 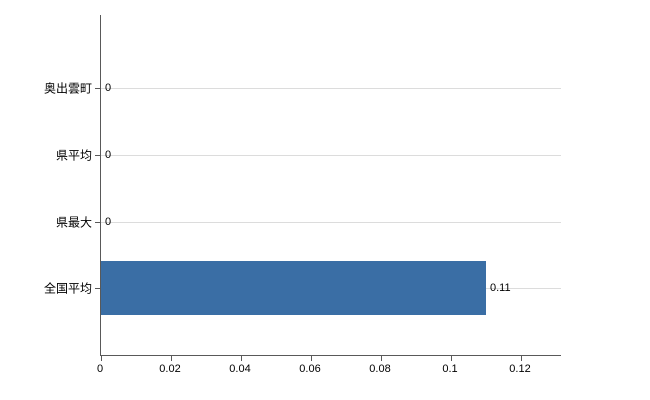 What do you see at coordinates (380, 369) in the screenshot?
I see `x-tick-label: 0.08` at bounding box center [380, 369].